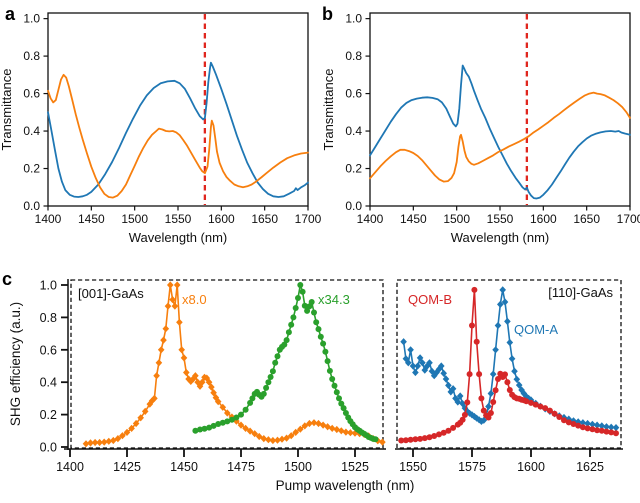 The width and height of the screenshot is (640, 503). Describe the element at coordinates (355, 467) in the screenshot. I see `x-tick-label: 1525` at that location.